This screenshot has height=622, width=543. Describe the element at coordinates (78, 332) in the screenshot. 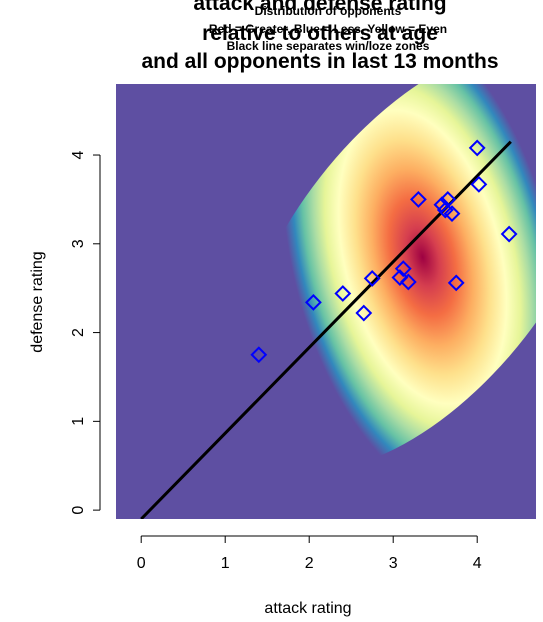

I see `y-tick-label: 2` at that location.